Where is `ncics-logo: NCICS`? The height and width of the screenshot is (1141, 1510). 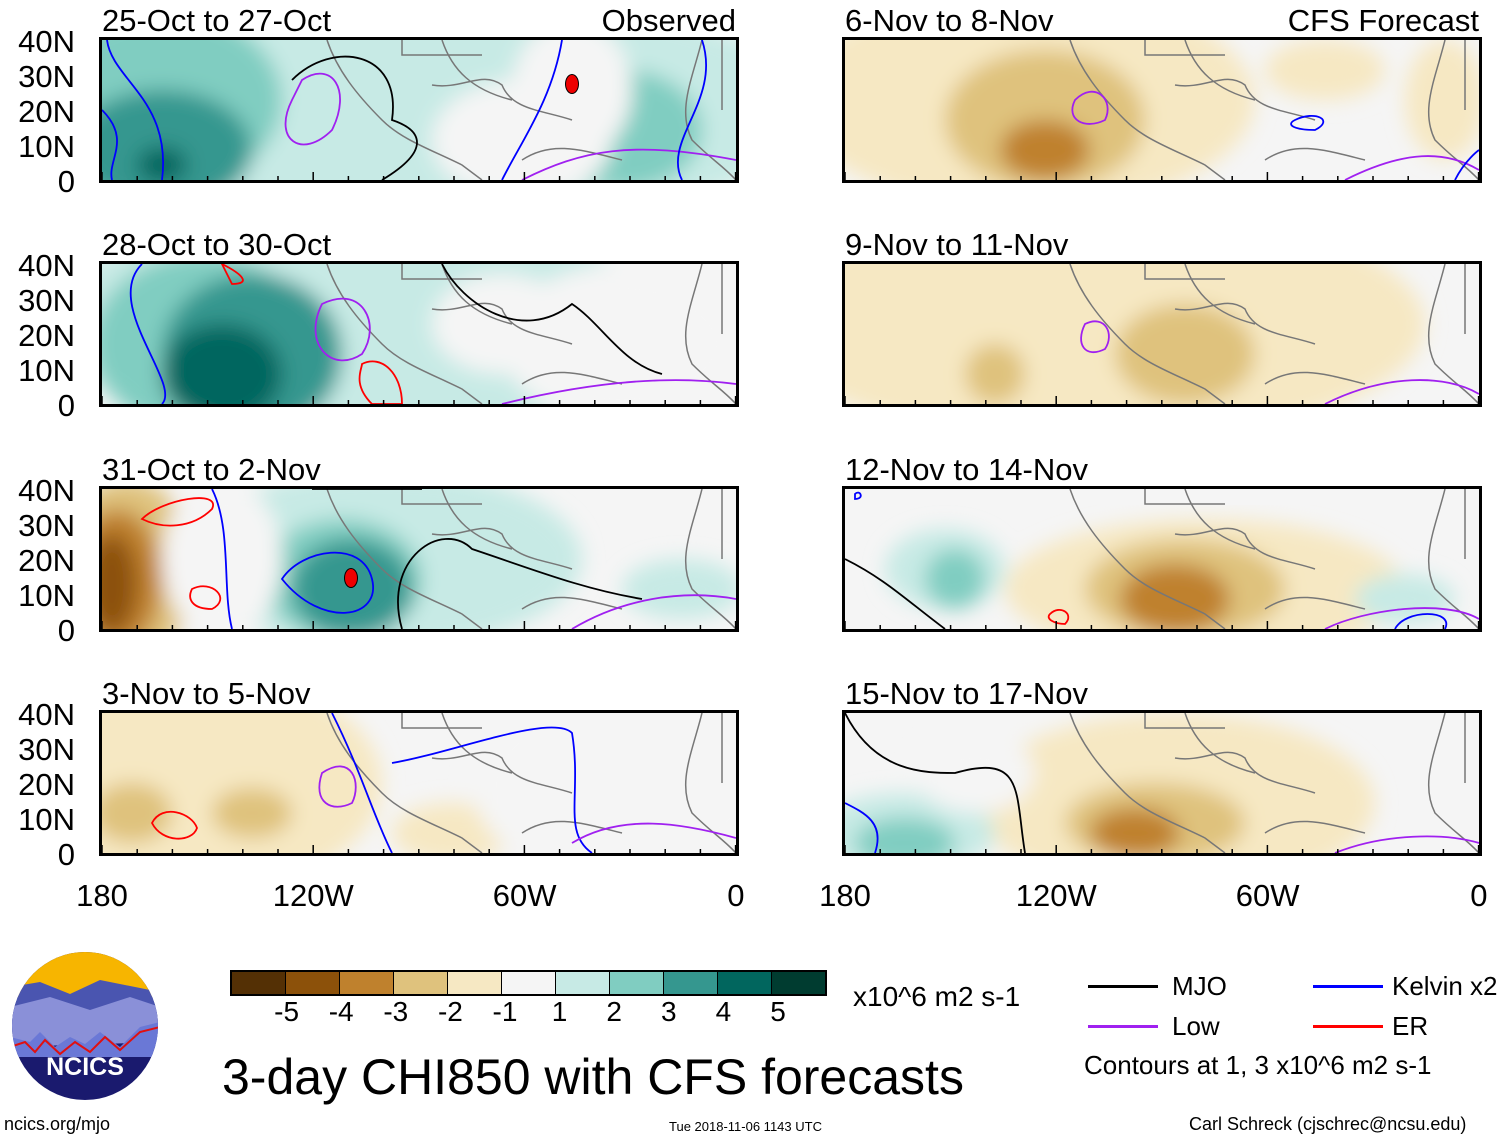
ncics-logo: NCICS is located at coordinates (85, 1026).